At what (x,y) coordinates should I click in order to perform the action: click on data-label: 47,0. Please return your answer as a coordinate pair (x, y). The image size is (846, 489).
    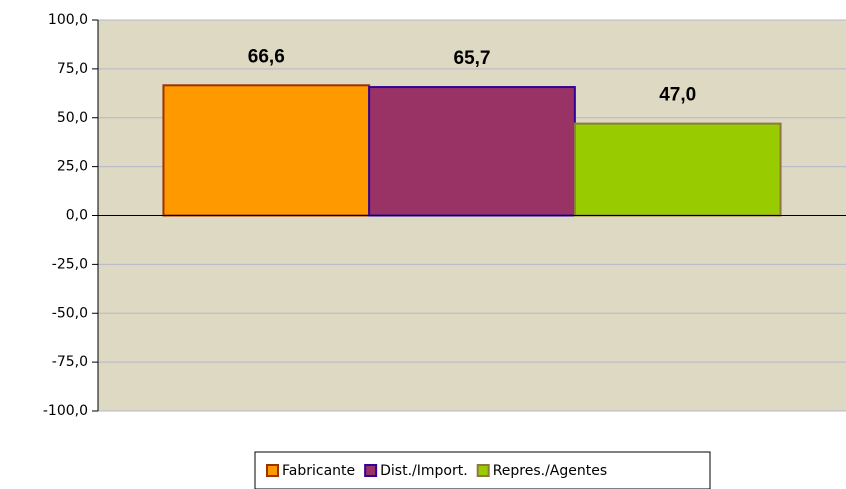
    Looking at the image, I should click on (677, 95).